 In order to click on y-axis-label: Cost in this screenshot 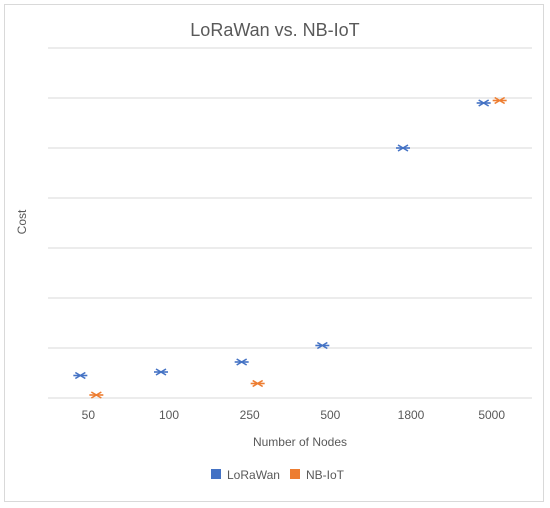, I will do `click(22, 221)`.